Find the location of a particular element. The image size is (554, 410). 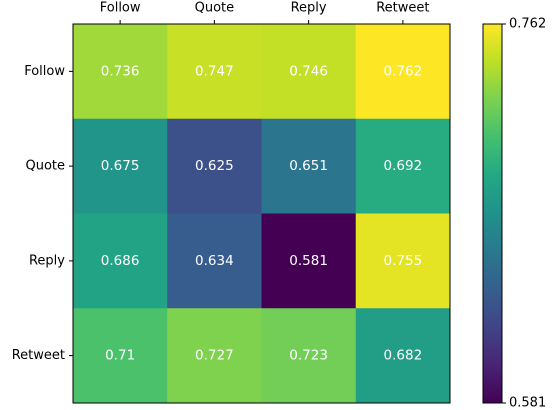

x-tick-label: Quote is located at coordinates (215, 8).